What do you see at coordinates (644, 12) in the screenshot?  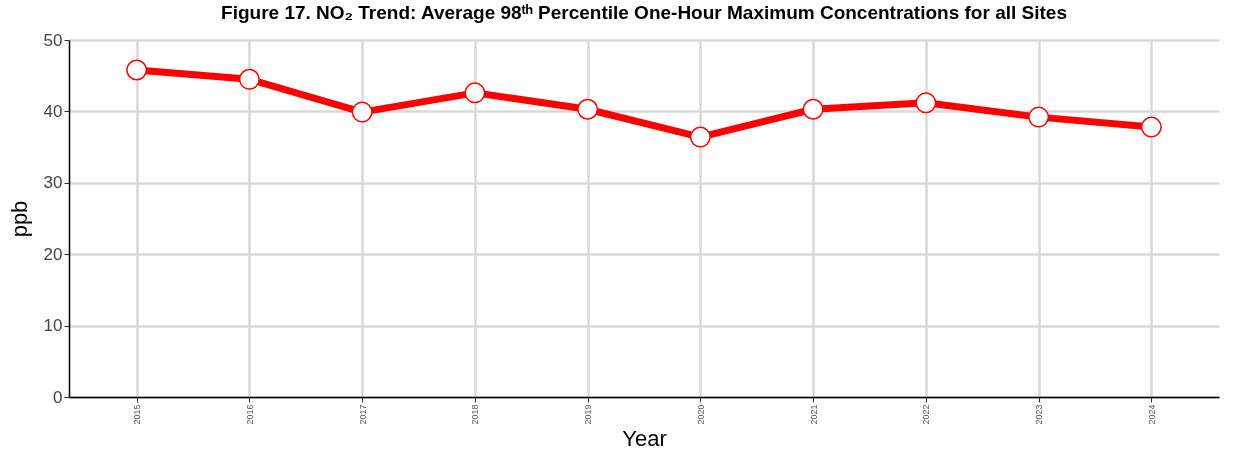 I see `chart-title: Figure 17. NO₂ Trend: Average 98ᵗʰ Percentile One-Hour Maximum Concentrations for all Sites` at bounding box center [644, 12].